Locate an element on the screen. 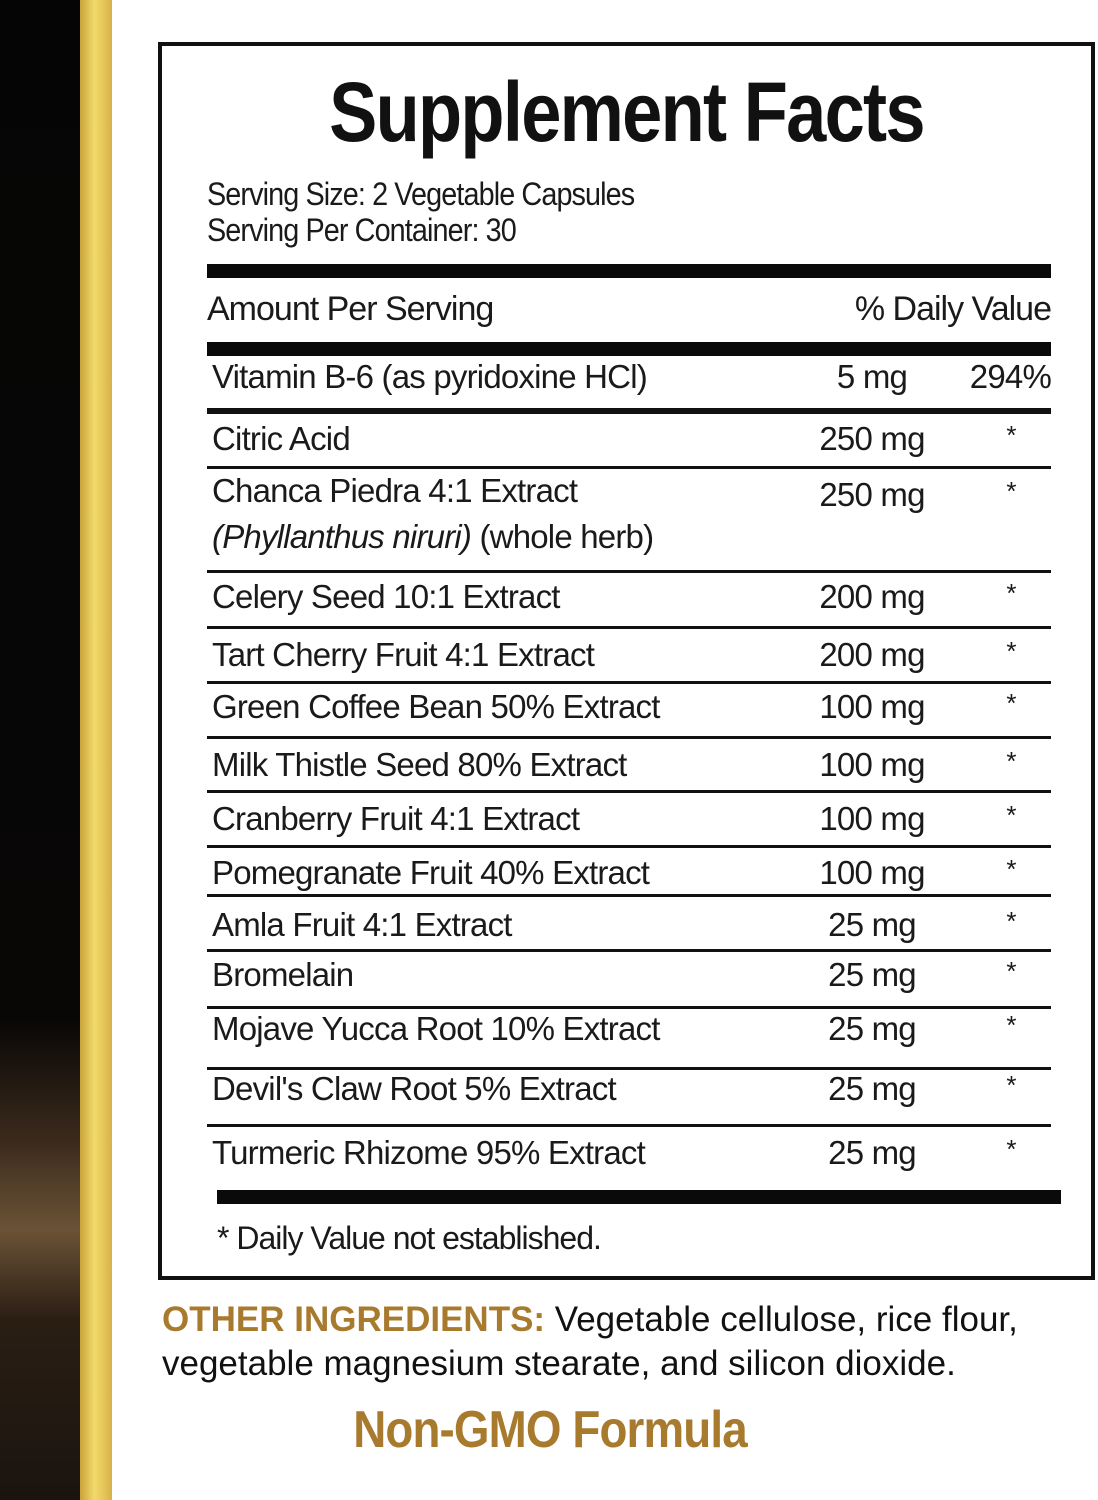  nutrient-name: Bromelain is located at coordinates (283, 975).